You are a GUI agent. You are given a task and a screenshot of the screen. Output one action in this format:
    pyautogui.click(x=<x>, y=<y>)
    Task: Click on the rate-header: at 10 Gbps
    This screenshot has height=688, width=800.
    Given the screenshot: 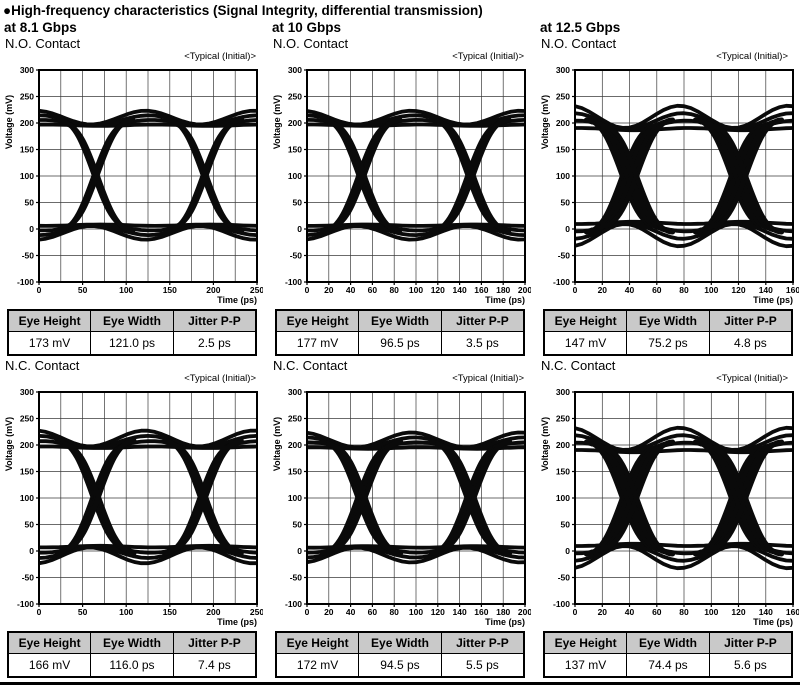 What is the action you would take?
    pyautogui.click(x=307, y=27)
    